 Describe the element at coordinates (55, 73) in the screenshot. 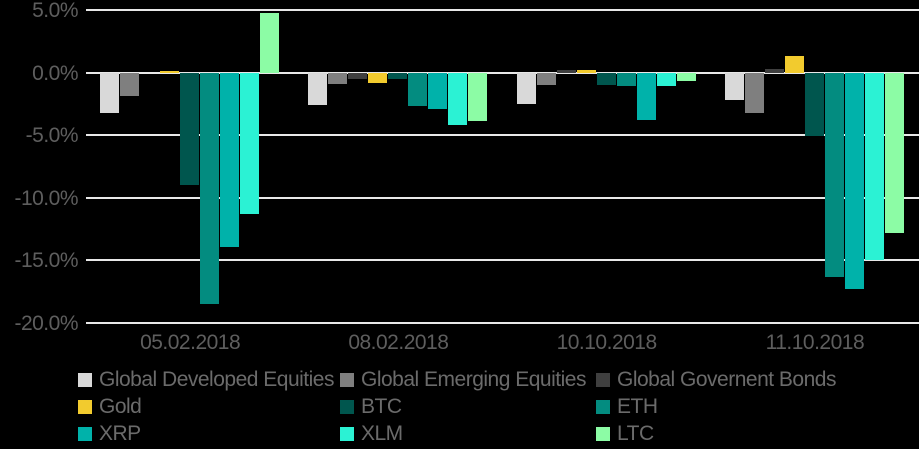

I see `y-axis-tick-label: 0.0%` at that location.